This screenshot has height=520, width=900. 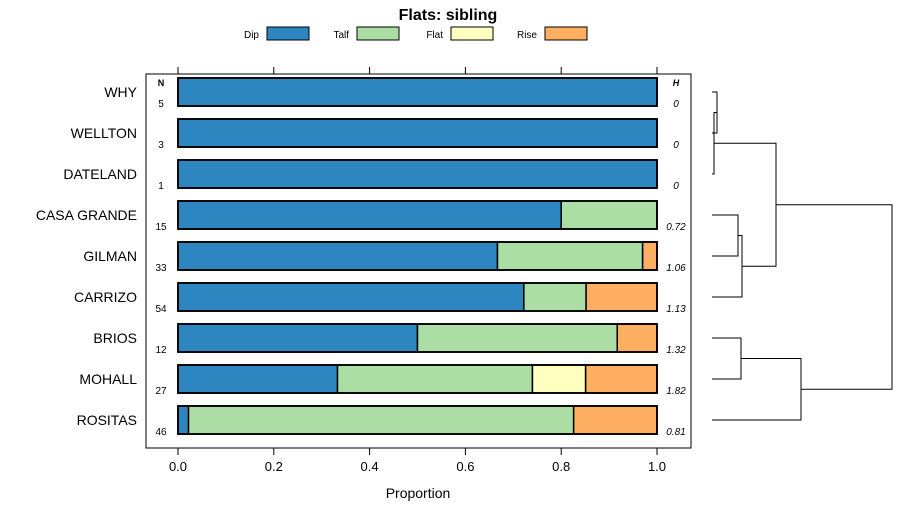 What do you see at coordinates (676, 309) in the screenshot?
I see `h-value: 1.13` at bounding box center [676, 309].